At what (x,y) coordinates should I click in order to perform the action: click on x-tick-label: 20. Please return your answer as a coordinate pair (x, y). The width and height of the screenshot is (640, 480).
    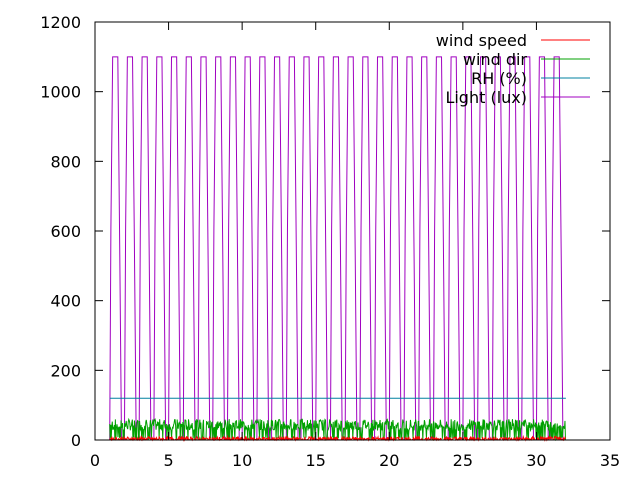
    Looking at the image, I should click on (389, 460).